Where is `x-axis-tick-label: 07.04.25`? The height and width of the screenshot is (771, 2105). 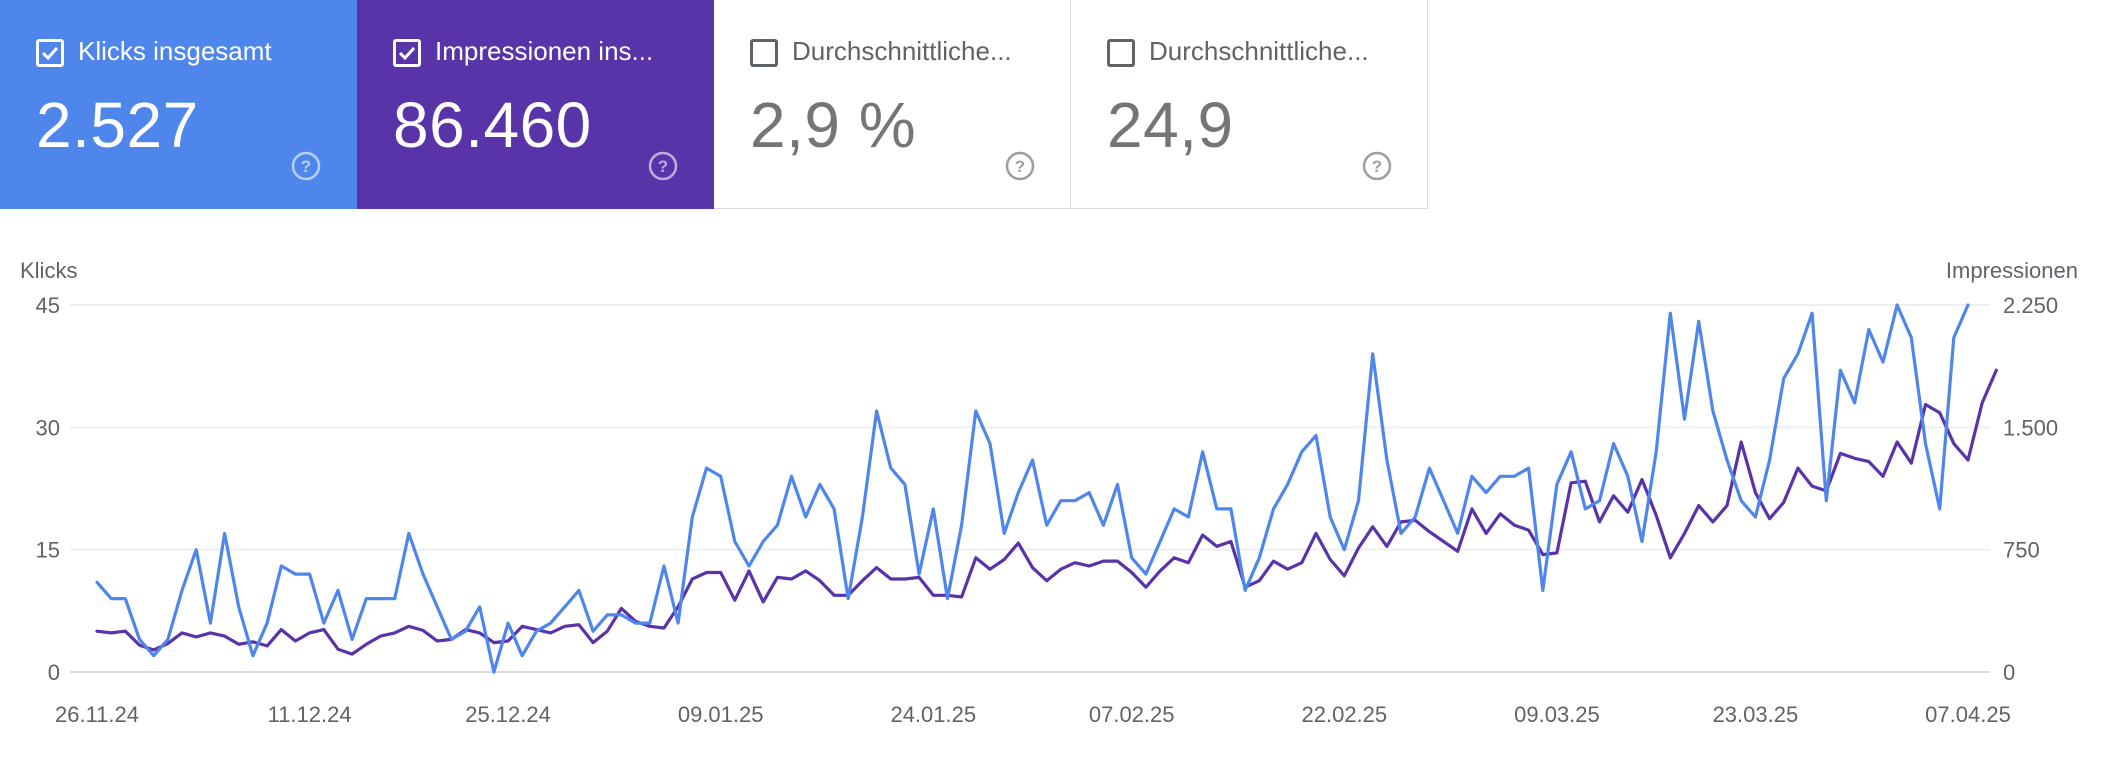 x-axis-tick-label: 07.04.25 is located at coordinates (1968, 714).